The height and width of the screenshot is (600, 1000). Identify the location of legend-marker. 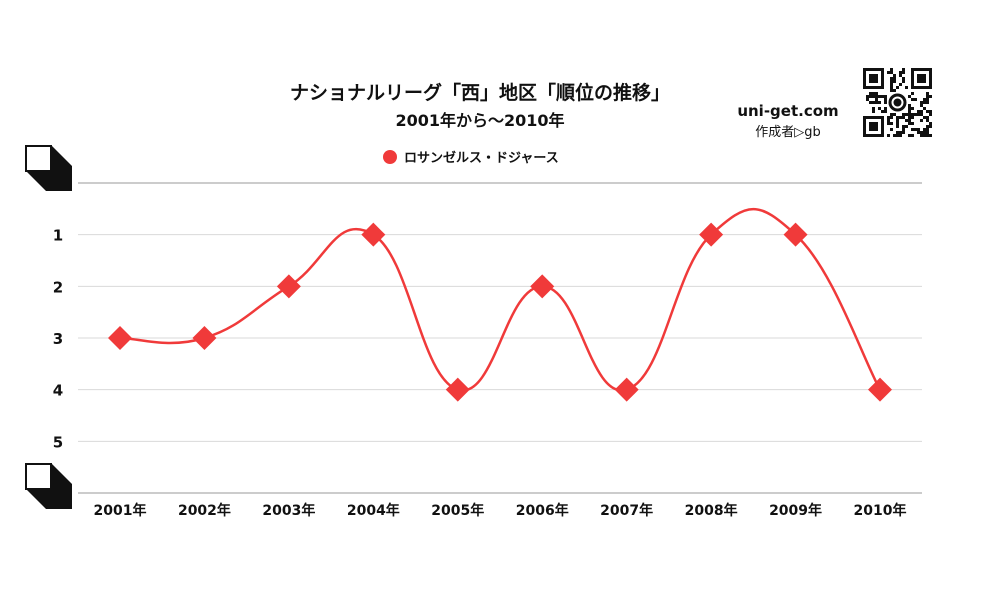
(390, 157).